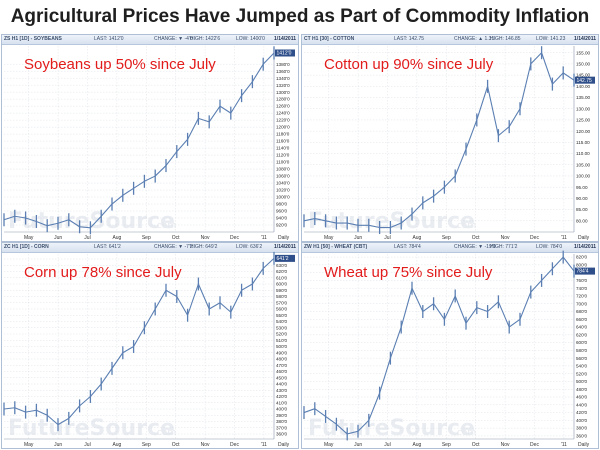 The image size is (600, 450). Describe the element at coordinates (582, 288) in the screenshot. I see `y-tick-label: 740'0` at that location.